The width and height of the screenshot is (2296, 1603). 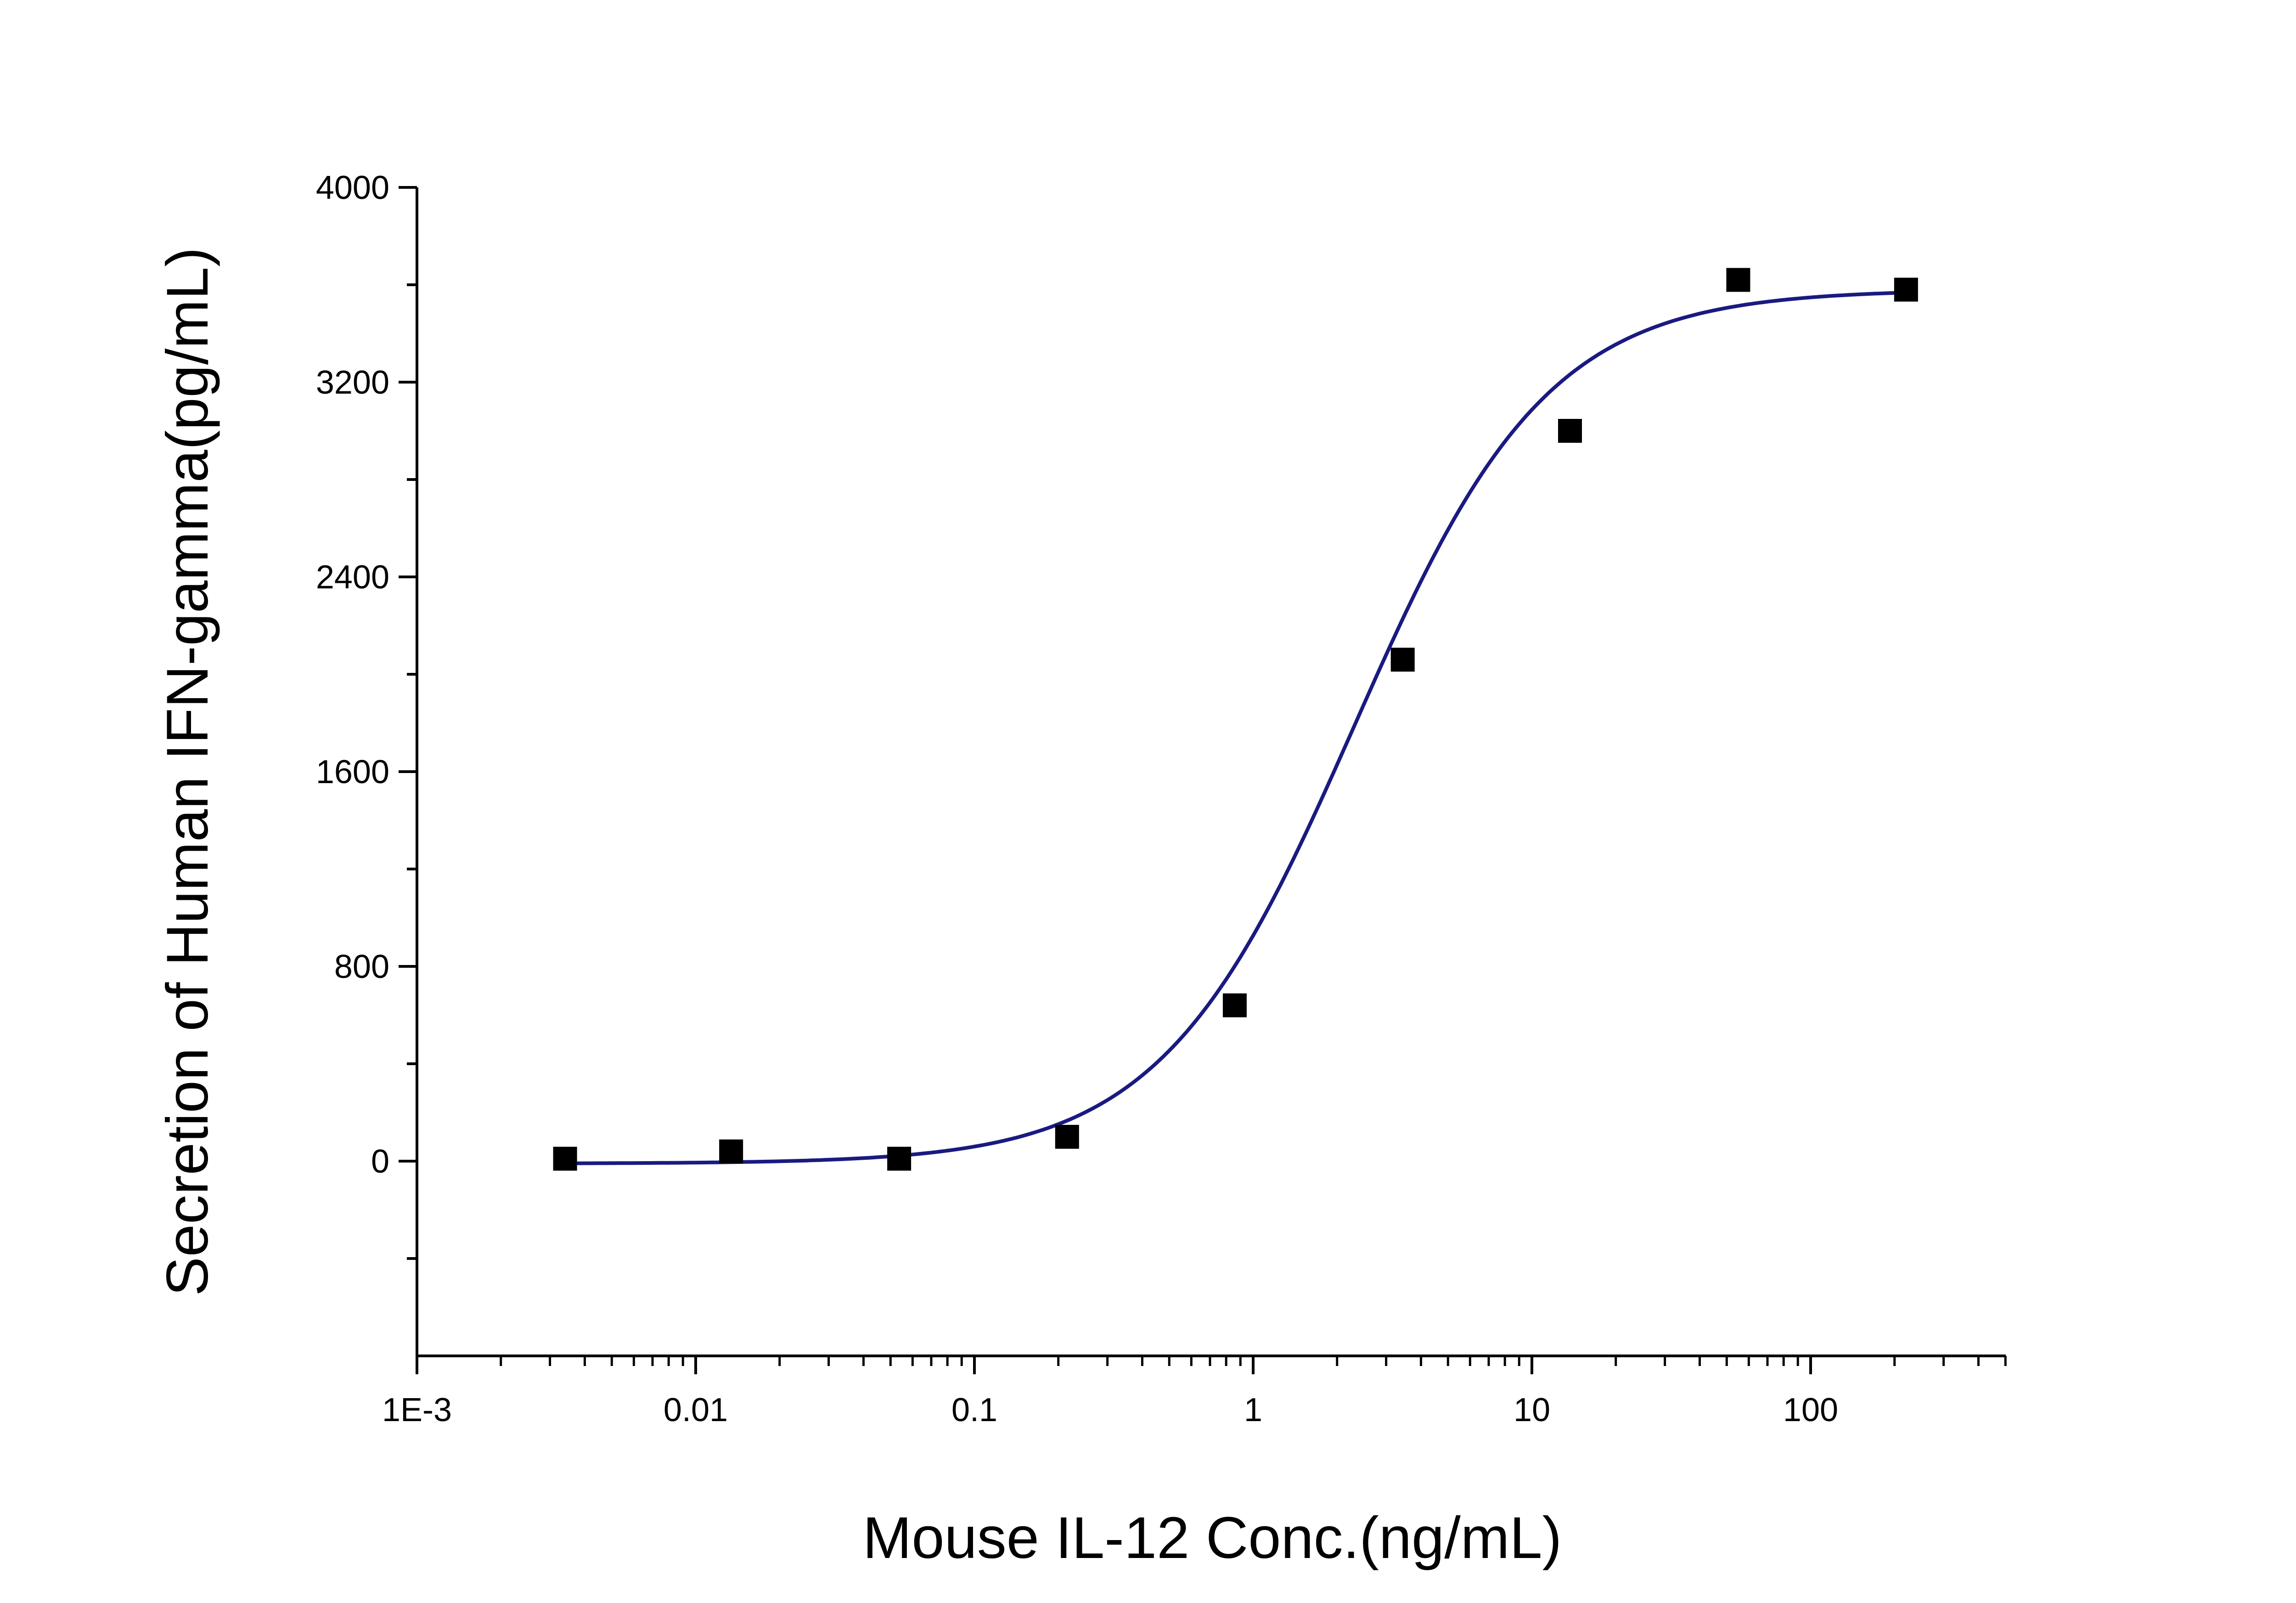 What do you see at coordinates (1810, 1410) in the screenshot?
I see `x-tick-label: 100` at bounding box center [1810, 1410].